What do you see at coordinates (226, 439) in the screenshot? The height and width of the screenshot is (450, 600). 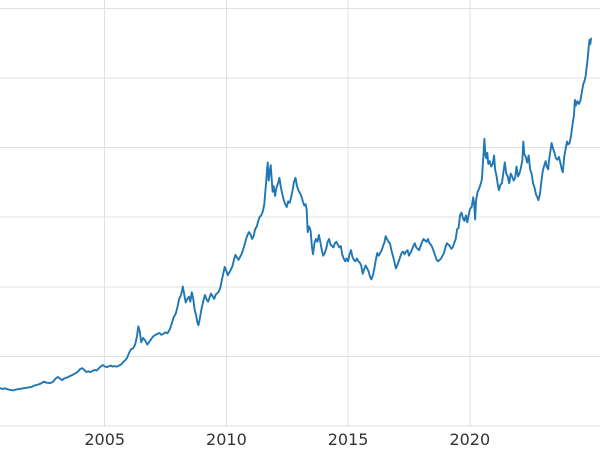 I see `x-tick-label: 2010` at bounding box center [226, 439].